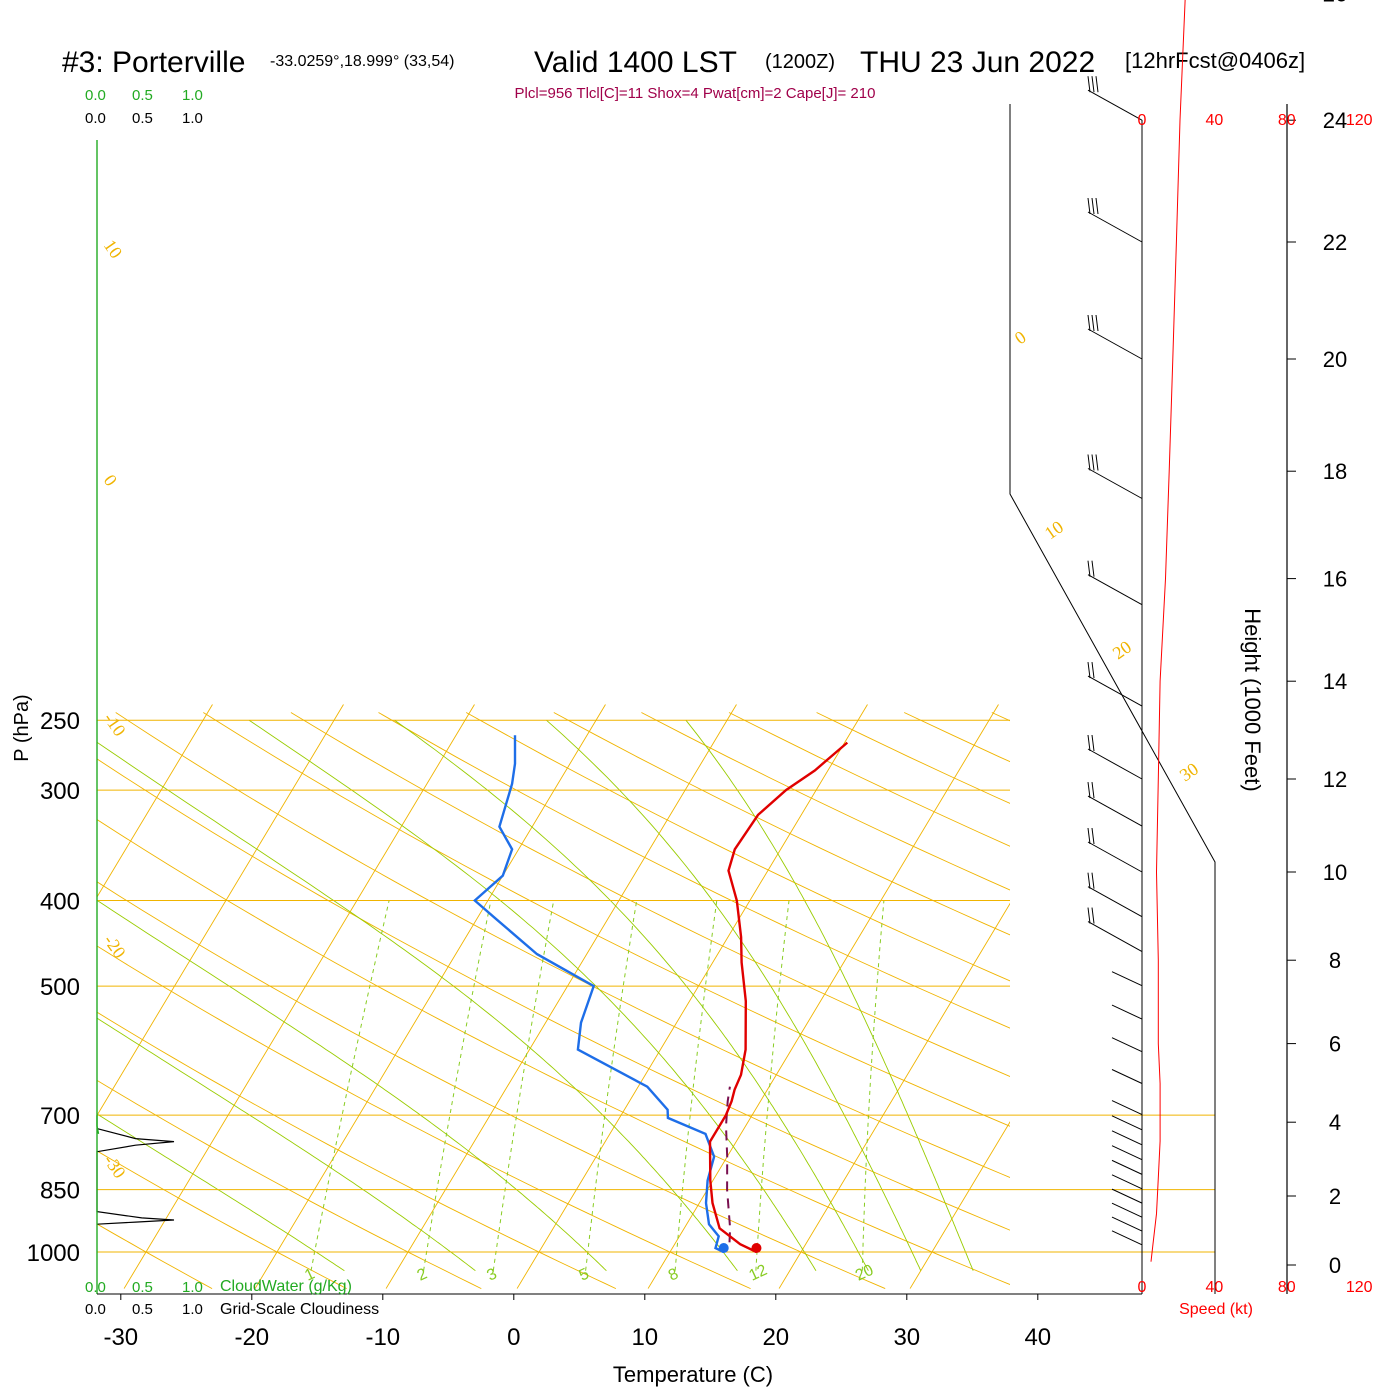 The width and height of the screenshot is (1400, 1400). I want to click on speed-tick-label-top: 0, so click(1142, 120).